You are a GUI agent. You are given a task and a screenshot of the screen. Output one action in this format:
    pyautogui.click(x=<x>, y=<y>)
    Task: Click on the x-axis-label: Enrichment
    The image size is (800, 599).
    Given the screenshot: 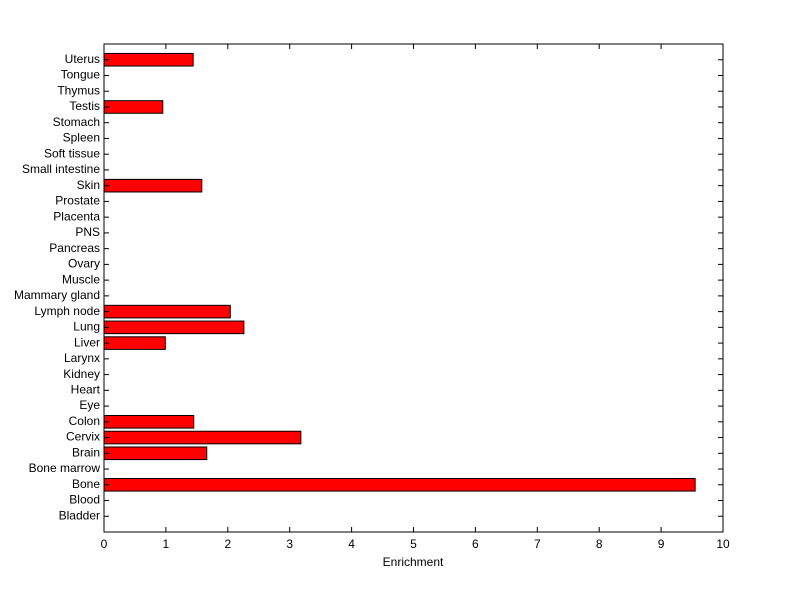 What is the action you would take?
    pyautogui.click(x=413, y=562)
    